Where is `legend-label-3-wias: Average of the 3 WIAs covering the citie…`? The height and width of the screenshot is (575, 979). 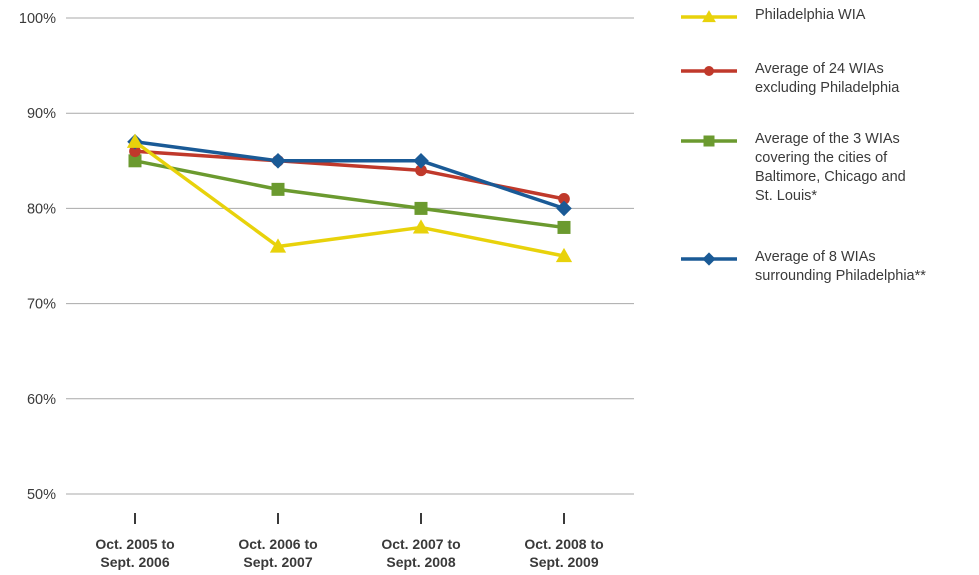
legend-label-3-wias: Average of the 3 WIAs covering the citie… is located at coordinates (830, 167).